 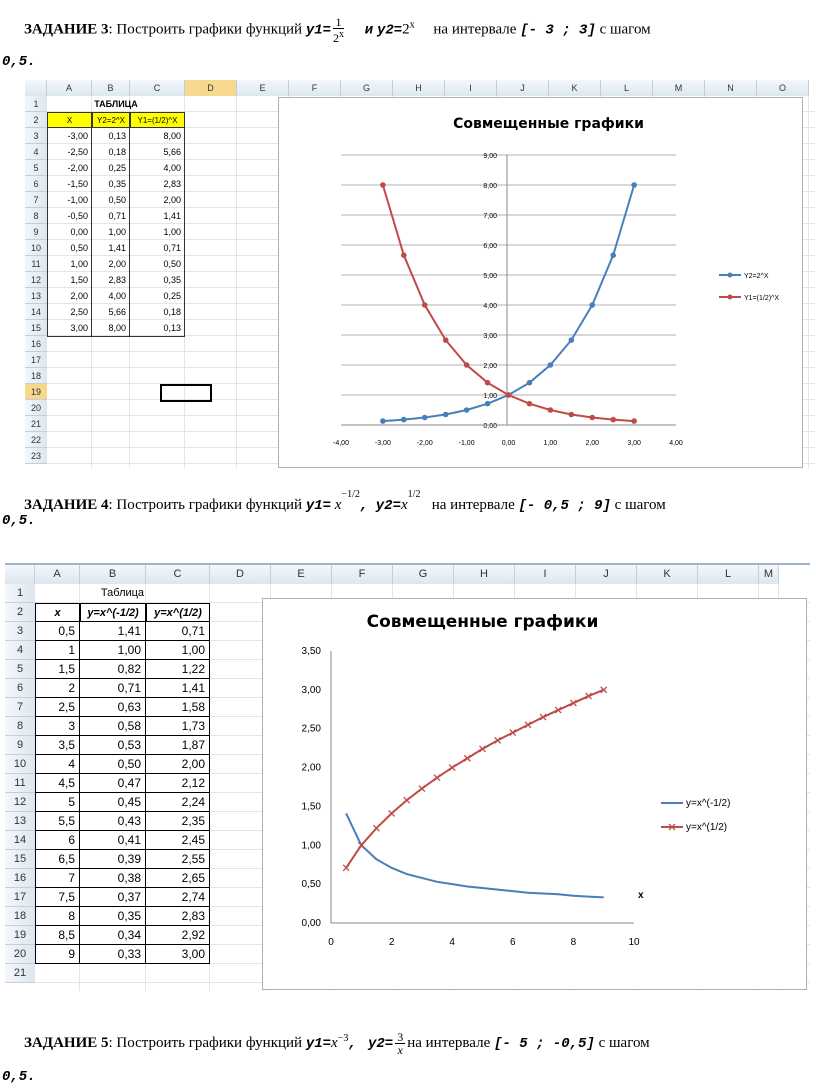 I want to click on table-2-cell: 0,33, so click(x=113, y=954).